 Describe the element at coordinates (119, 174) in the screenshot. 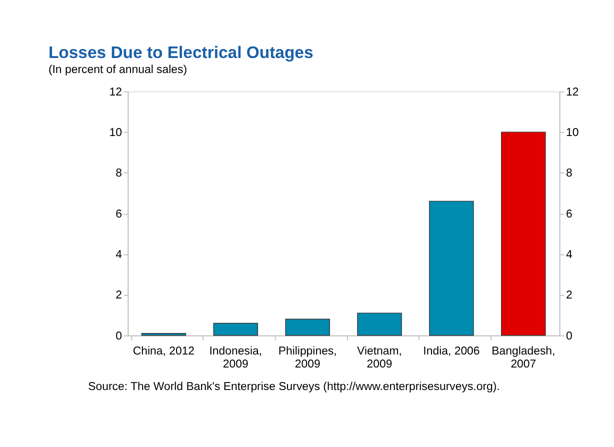

I see `y-tick-label: 8` at that location.